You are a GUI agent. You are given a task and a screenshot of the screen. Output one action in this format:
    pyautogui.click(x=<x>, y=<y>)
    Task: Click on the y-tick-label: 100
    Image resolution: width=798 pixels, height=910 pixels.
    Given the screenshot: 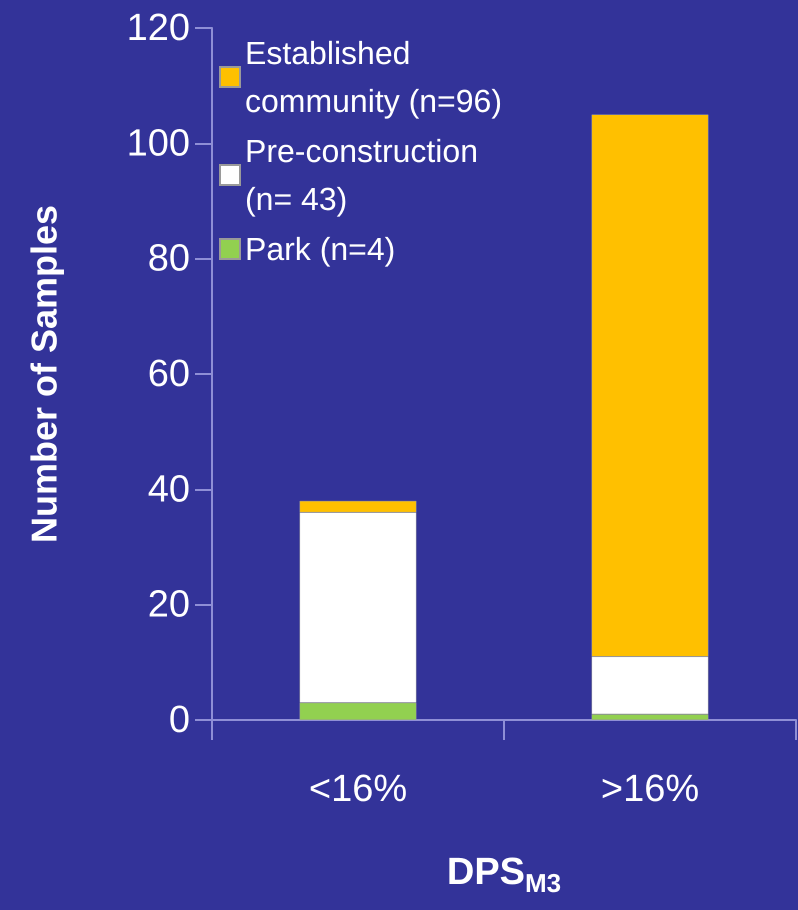 What is the action you would take?
    pyautogui.click(x=158, y=143)
    